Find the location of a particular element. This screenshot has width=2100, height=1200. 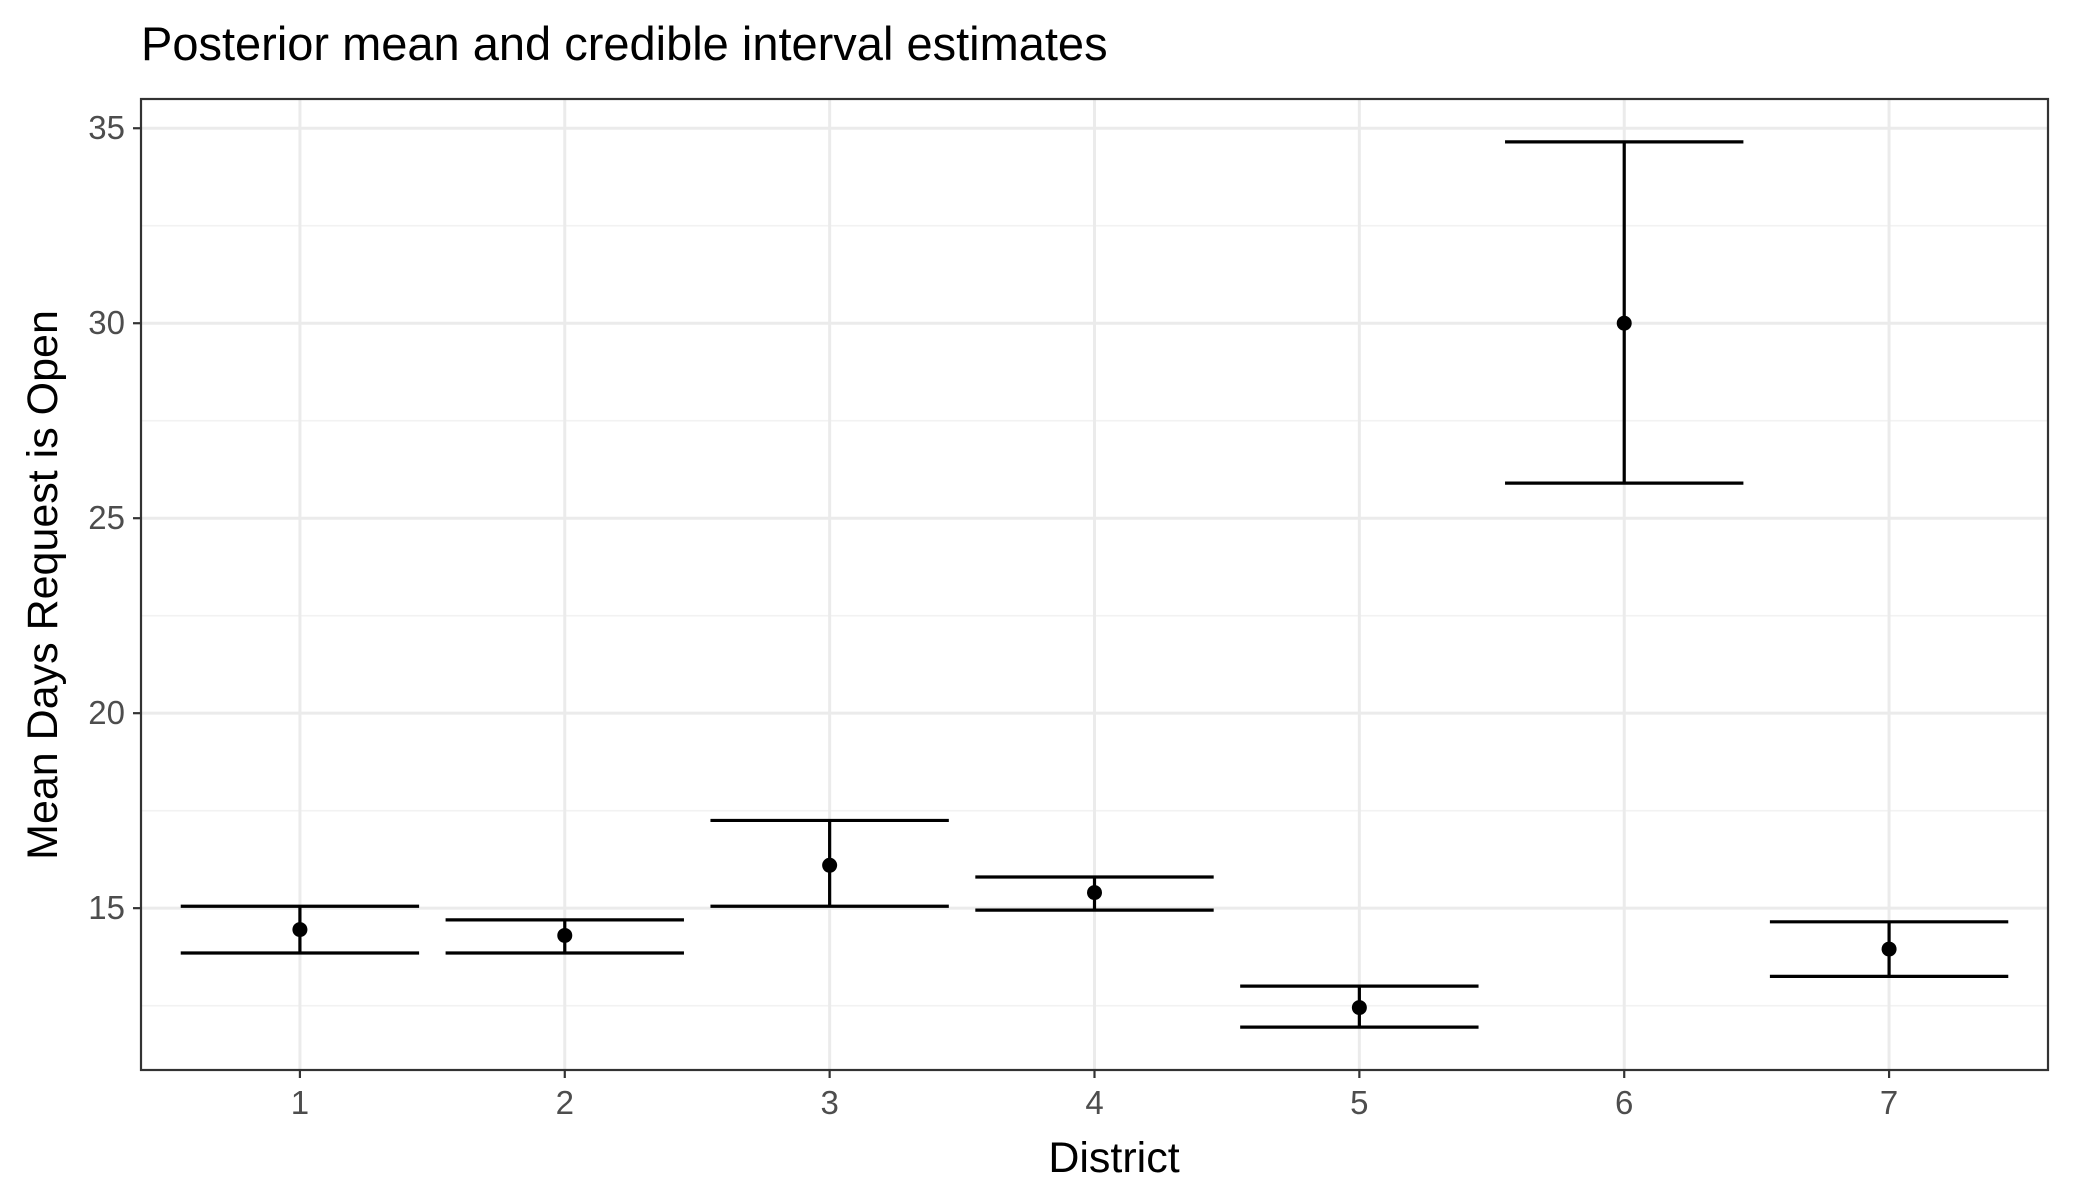

x-axis-title: District is located at coordinates (1113, 1158).